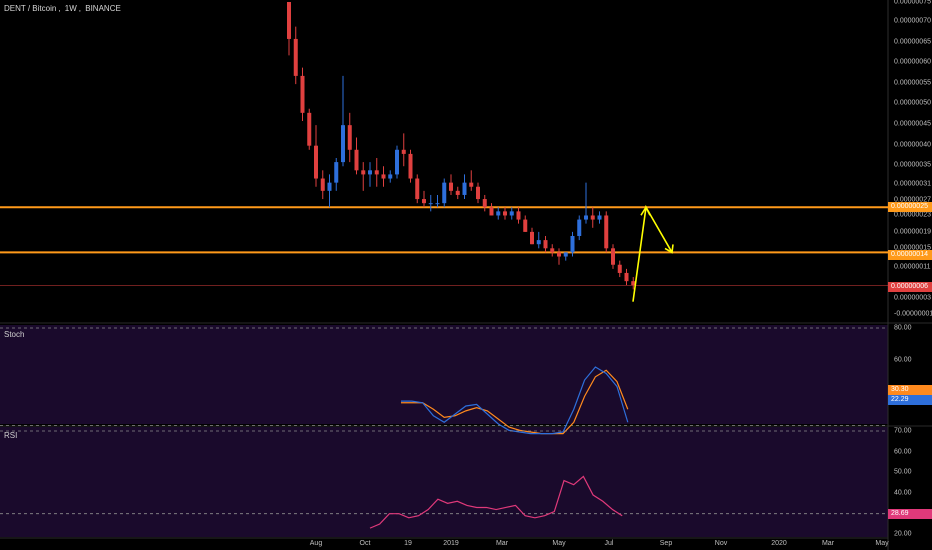 The image size is (932, 550). What do you see at coordinates (903, 452) in the screenshot?
I see `rsi-tick-label: 60.00` at bounding box center [903, 452].